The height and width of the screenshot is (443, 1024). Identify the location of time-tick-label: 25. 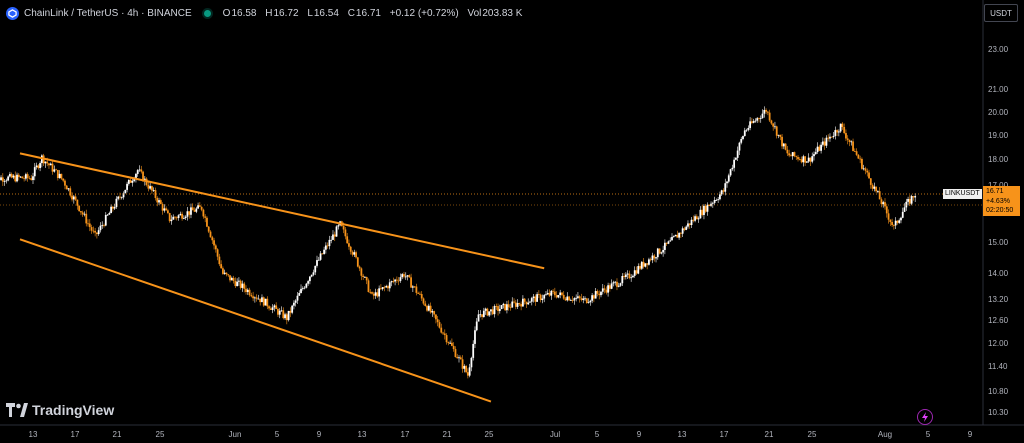
(160, 434).